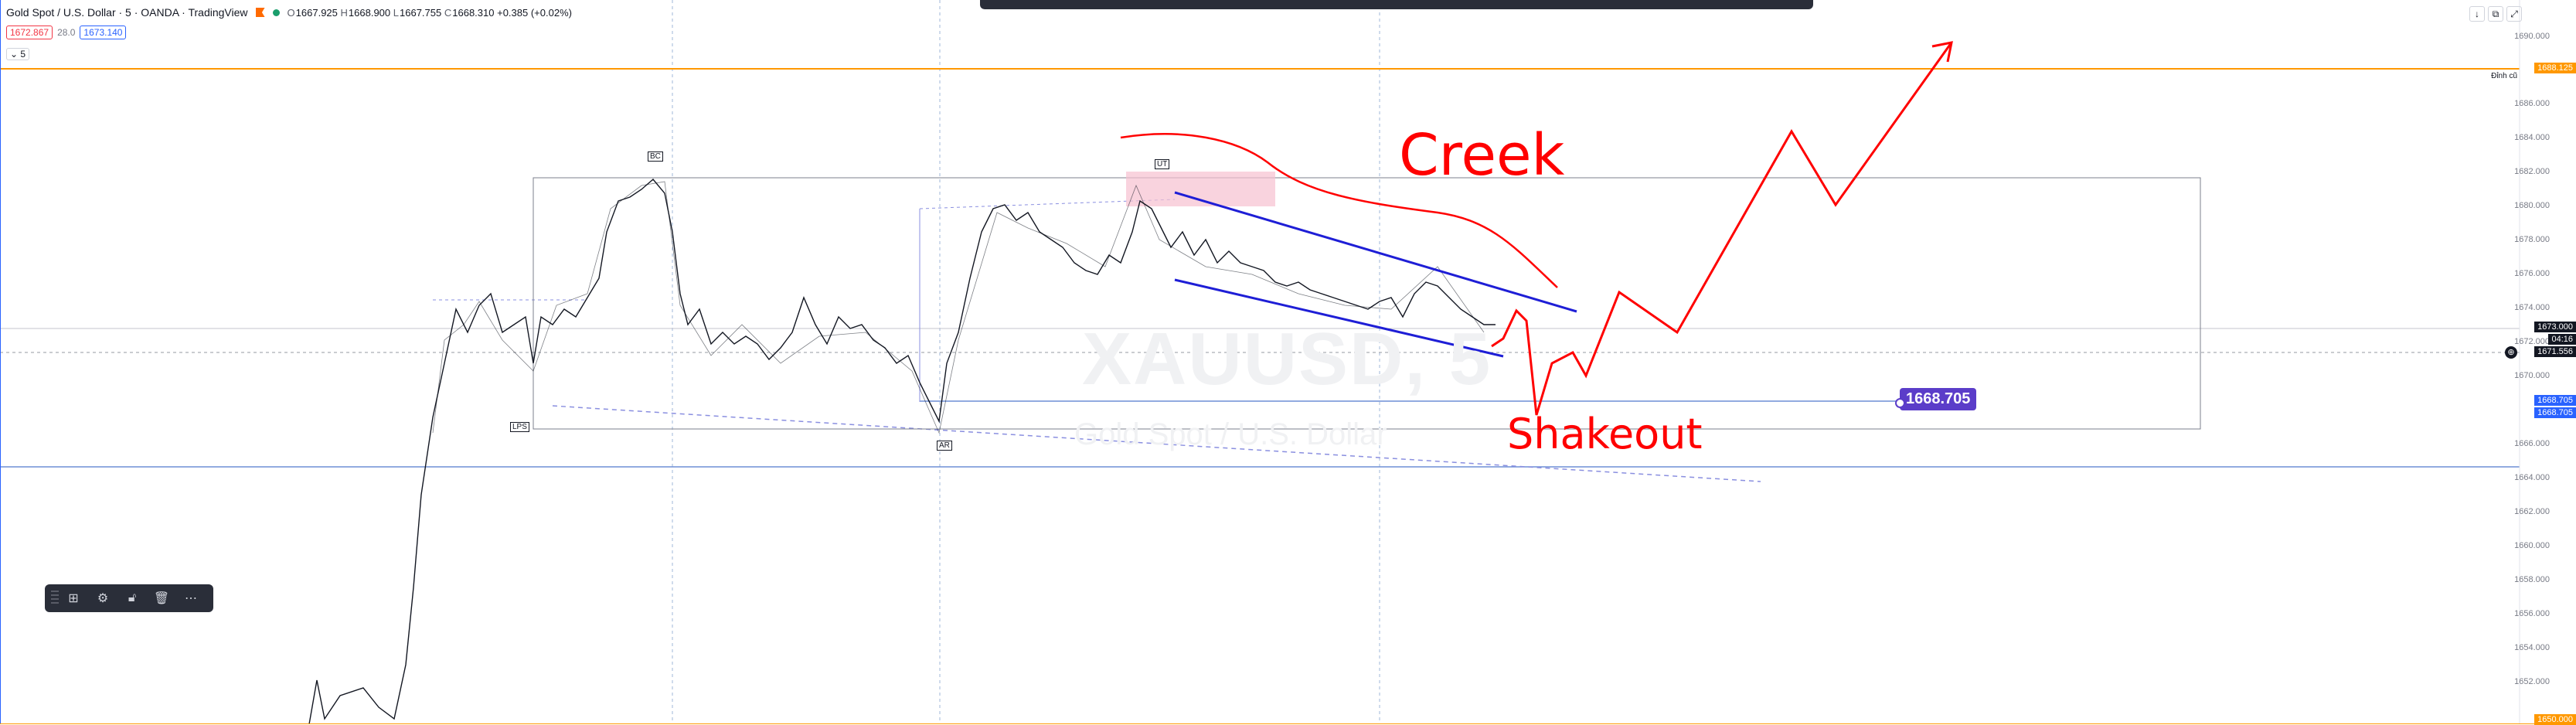  I want to click on crosshair-price-label: 1671.556, so click(2555, 351).